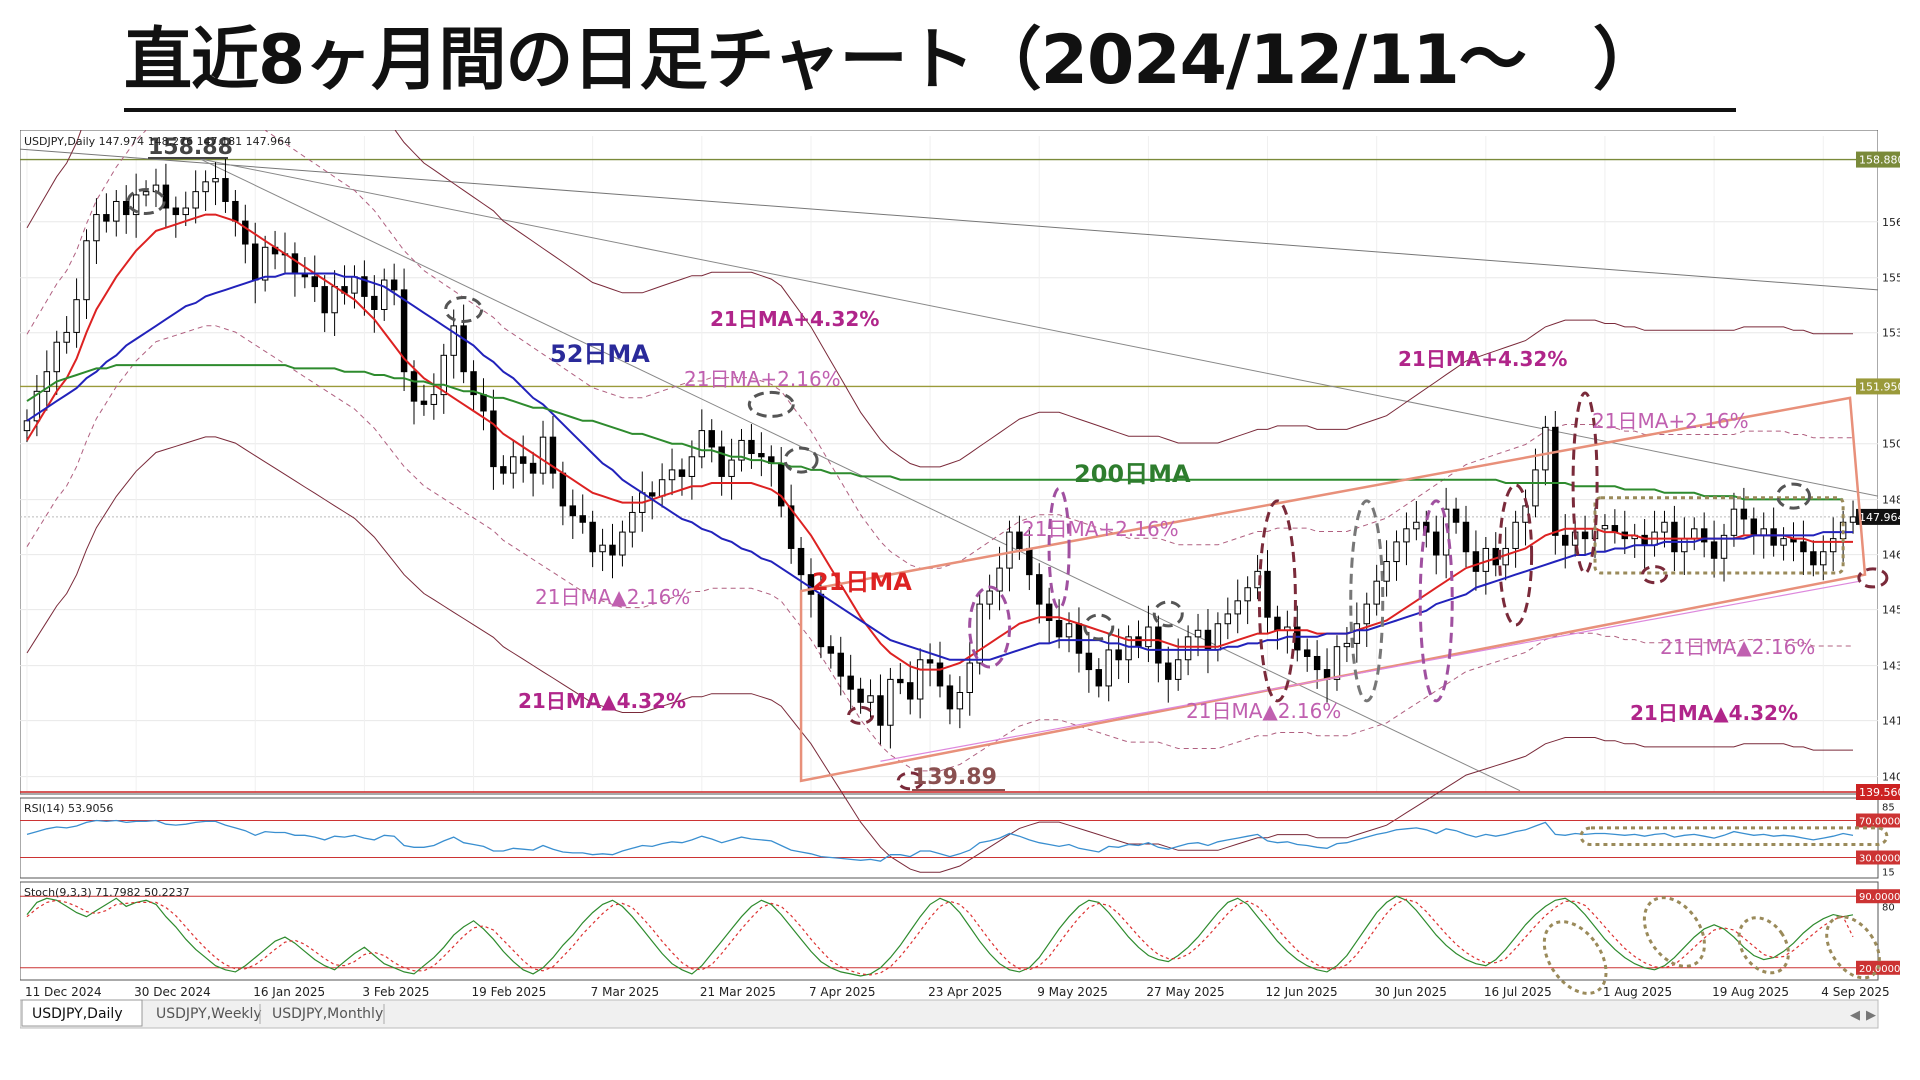  I want to click on stoch-panel, so click(949, 931).